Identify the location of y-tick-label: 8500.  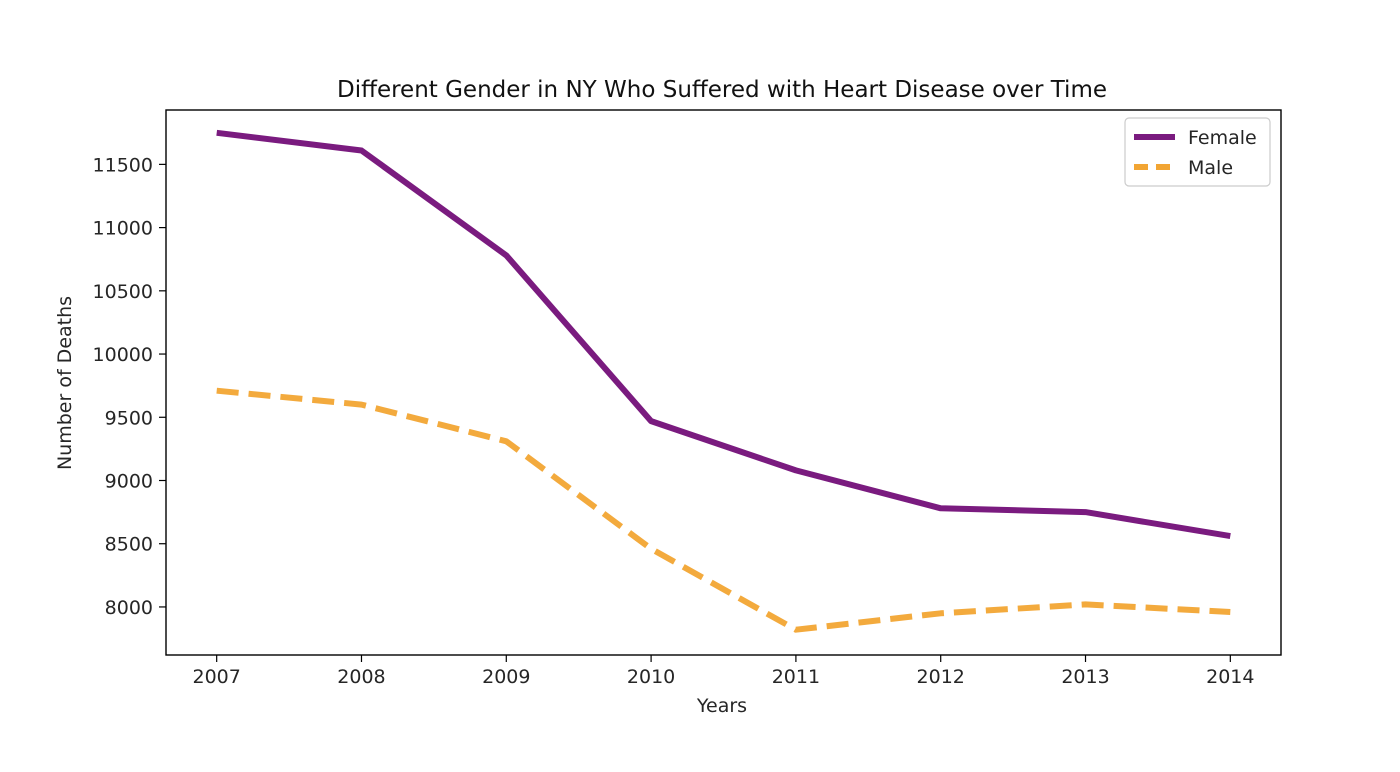
(129, 545).